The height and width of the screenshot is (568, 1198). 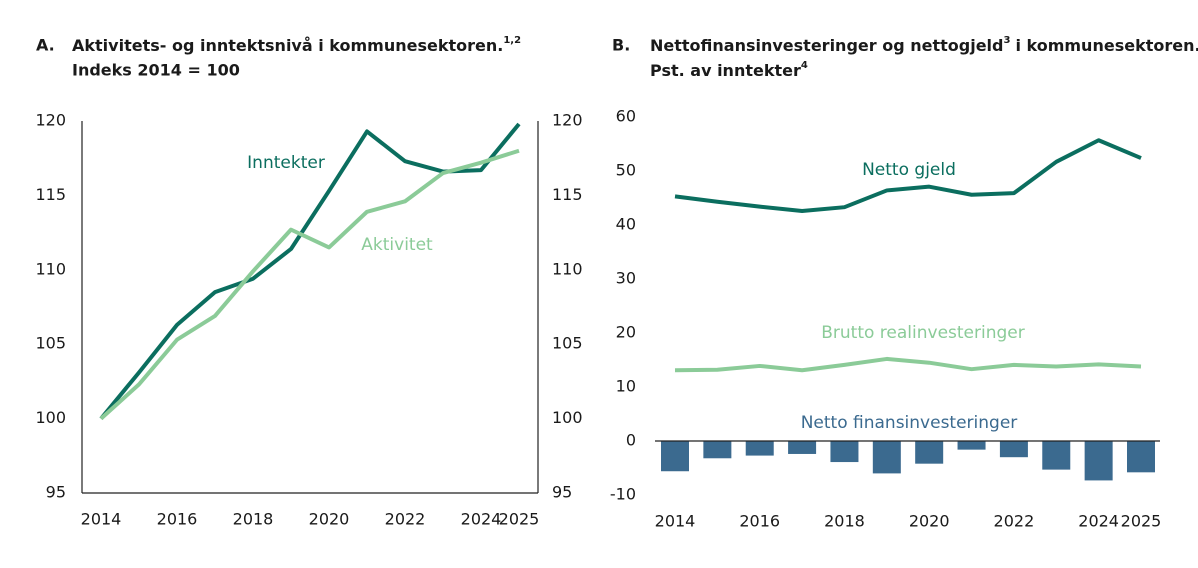 What do you see at coordinates (50, 268) in the screenshot?
I see `y-tick-label: 110` at bounding box center [50, 268].